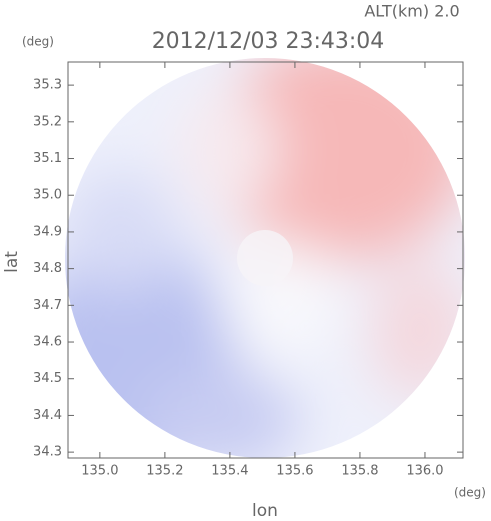  I want to click on x-tick-label: 135.6, so click(294, 471).